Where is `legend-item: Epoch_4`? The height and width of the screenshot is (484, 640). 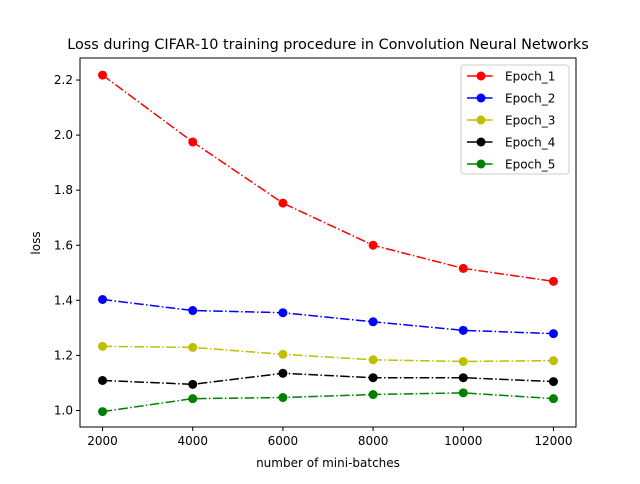 legend-item: Epoch_4 is located at coordinates (511, 143).